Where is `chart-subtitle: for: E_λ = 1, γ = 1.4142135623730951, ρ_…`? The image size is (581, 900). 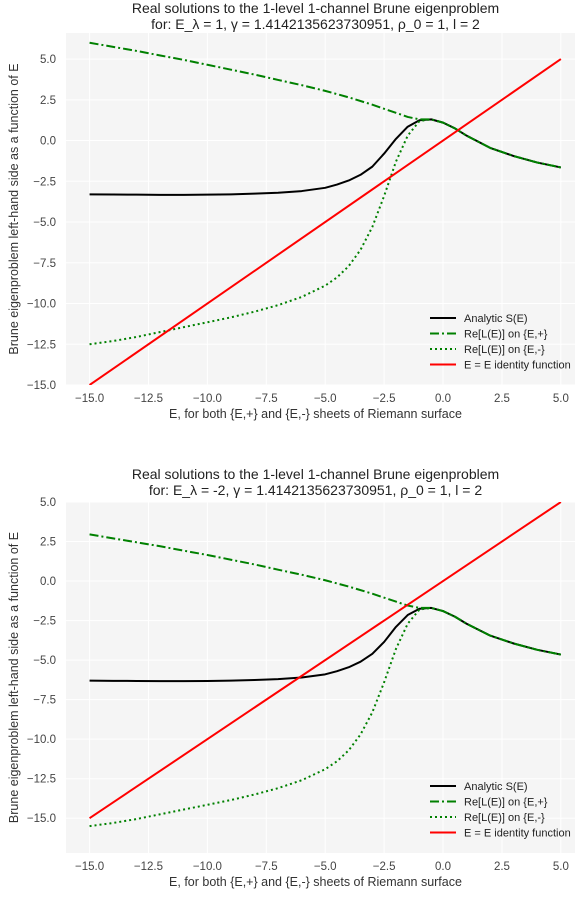
chart-subtitle: for: E_λ = 1, γ = 1.4142135623730951, ρ_… is located at coordinates (315, 24).